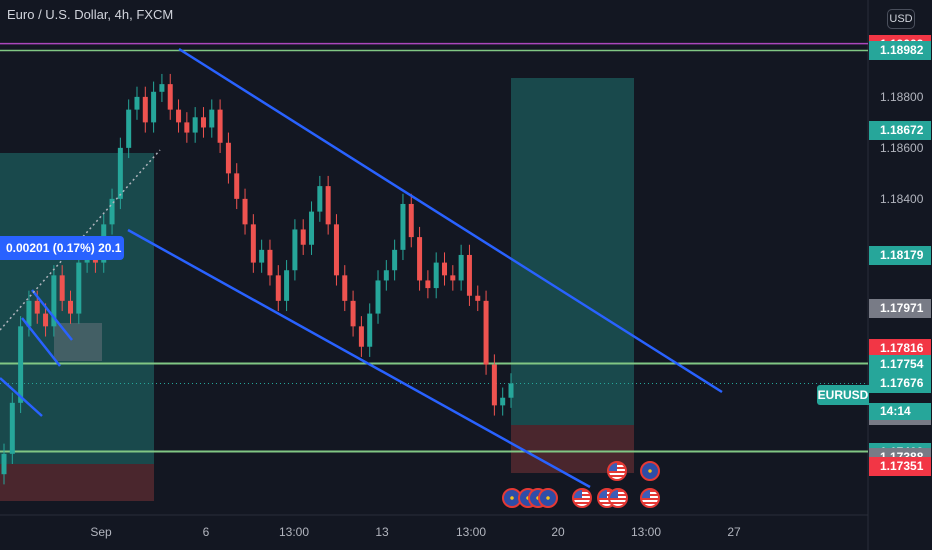  What do you see at coordinates (900, 348) in the screenshot?
I see `price-label-red: 1.17816` at bounding box center [900, 348].